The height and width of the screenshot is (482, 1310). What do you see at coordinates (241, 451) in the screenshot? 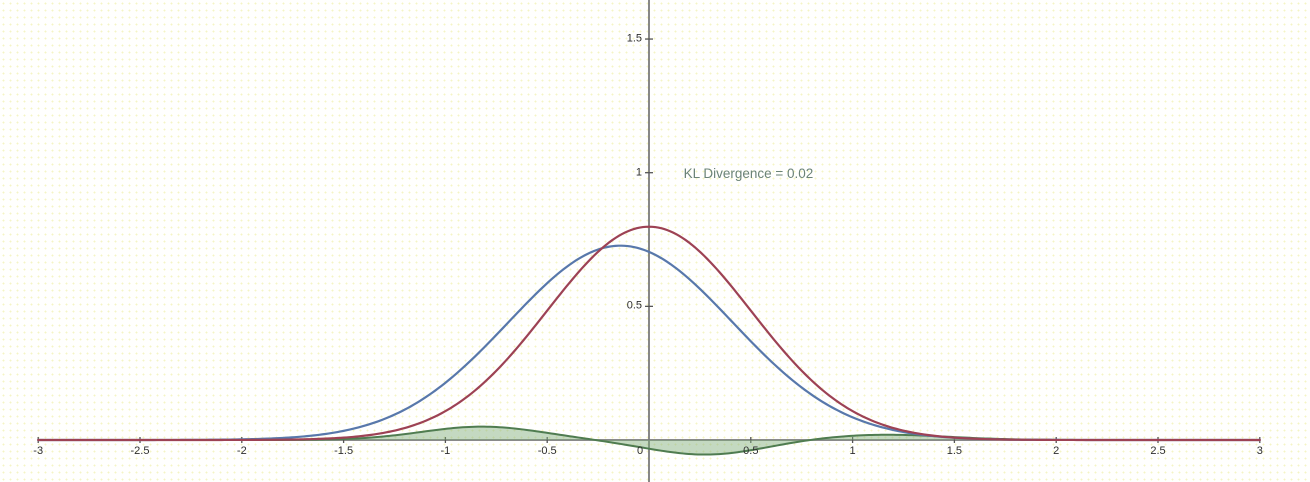
I see `x-tick-label--2: -2` at bounding box center [241, 451].